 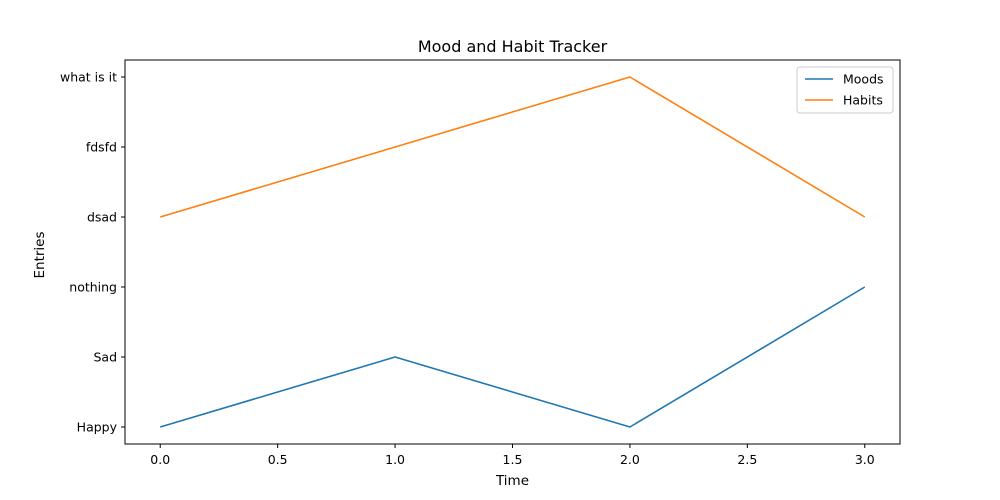 What do you see at coordinates (863, 79) in the screenshot?
I see `legend-label-moods: Moods` at bounding box center [863, 79].